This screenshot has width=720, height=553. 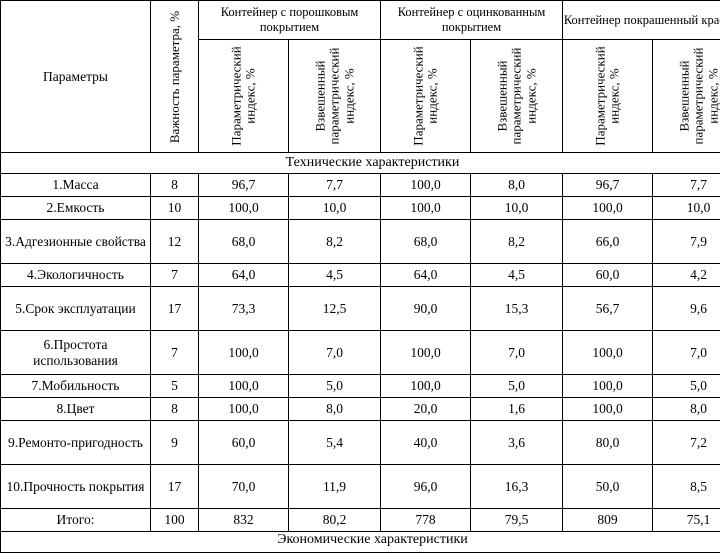 I want to click on params-header: Параметры, so click(x=76, y=77).